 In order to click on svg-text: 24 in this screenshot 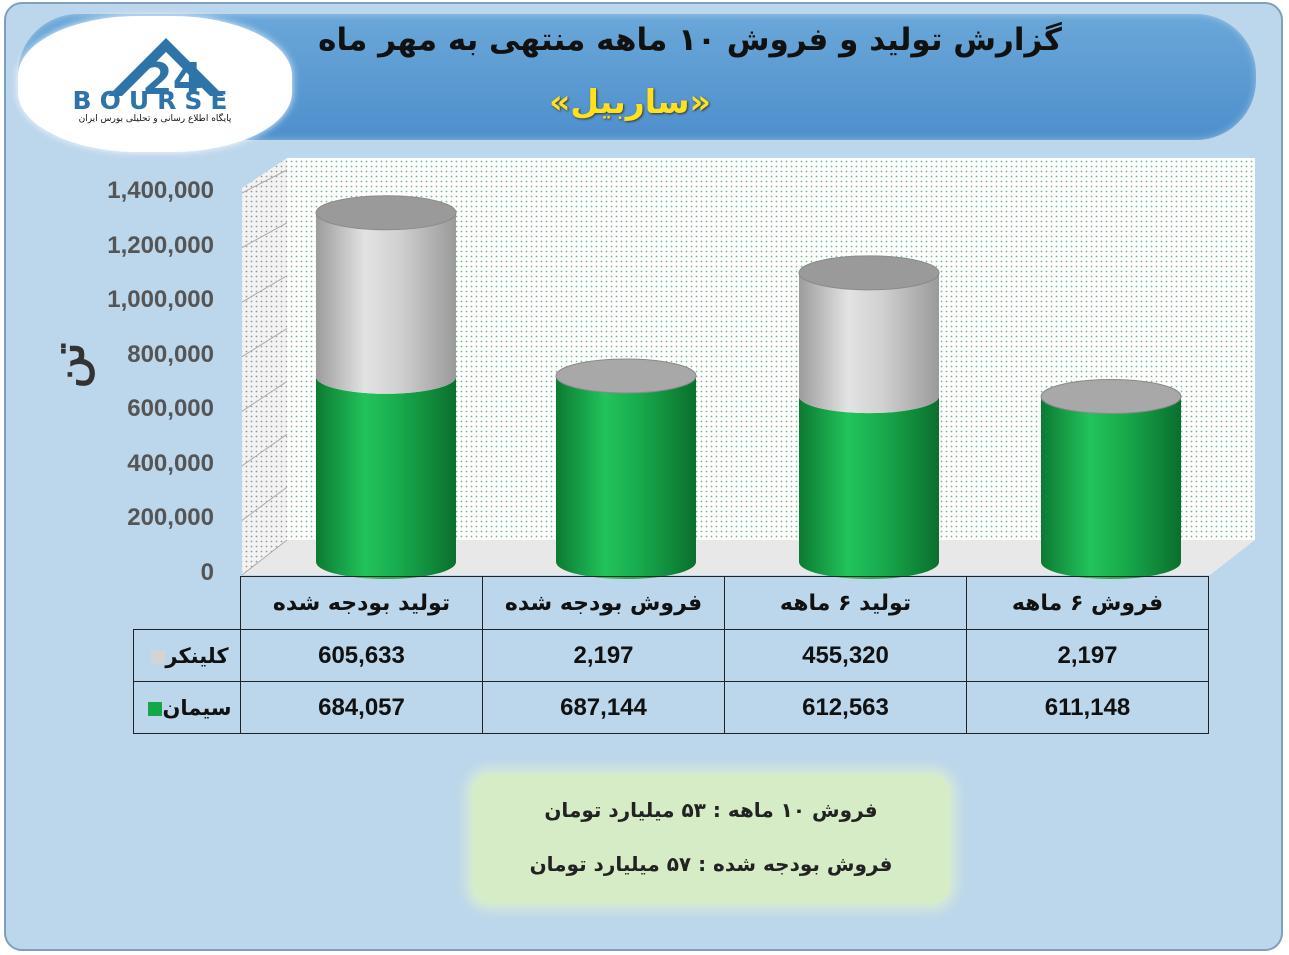, I will do `click(172, 79)`.